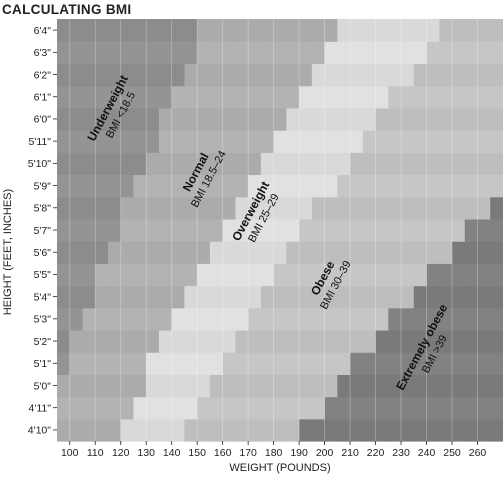 Image resolution: width=503 pixels, height=480 pixels. What do you see at coordinates (70, 453) in the screenshot?
I see `x-tick-label: 100` at bounding box center [70, 453].